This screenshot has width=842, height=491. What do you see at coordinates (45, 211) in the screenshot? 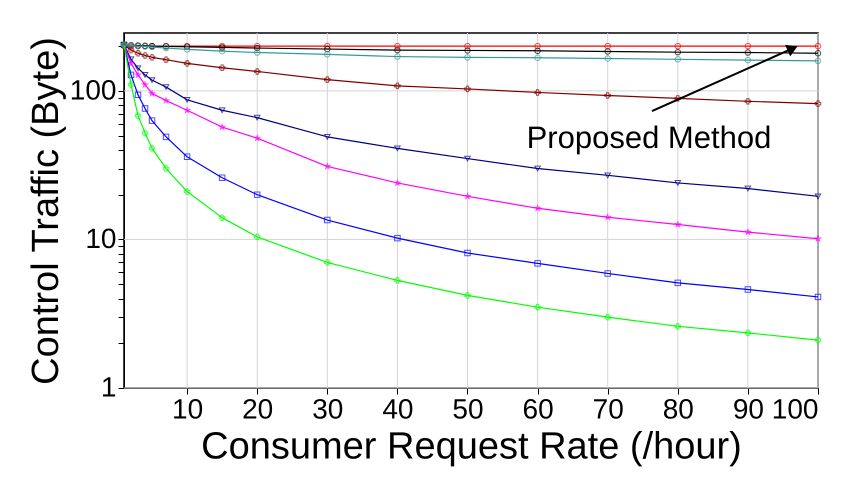
I see `y-axis-title: Control Traffic (Byte)` at bounding box center [45, 211].